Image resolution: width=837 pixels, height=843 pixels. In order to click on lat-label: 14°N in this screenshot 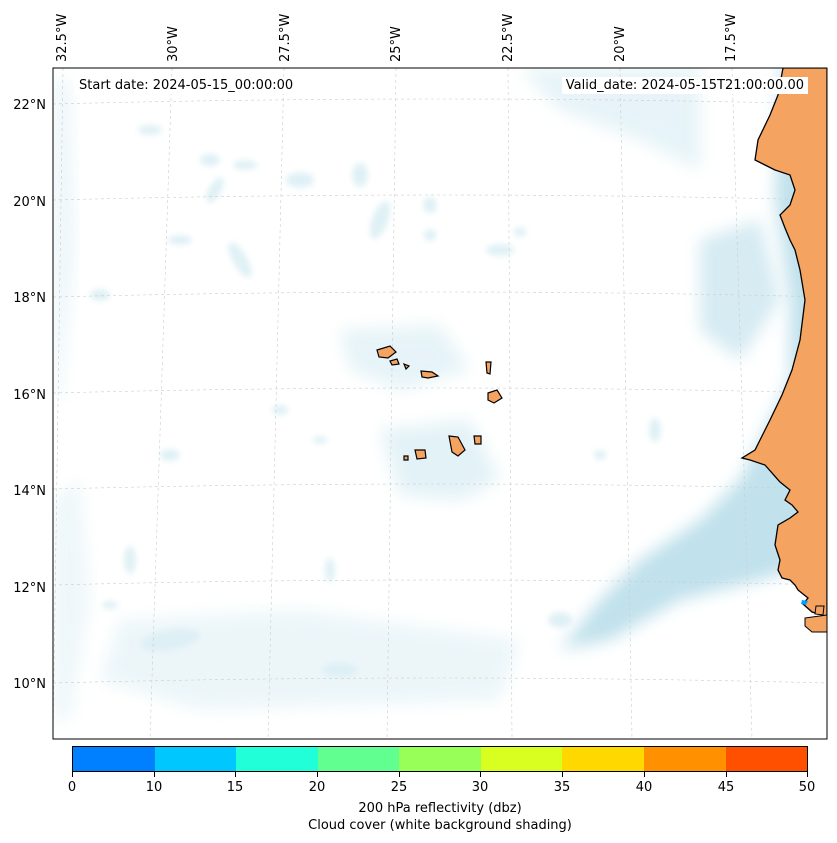, I will do `click(29, 491)`.